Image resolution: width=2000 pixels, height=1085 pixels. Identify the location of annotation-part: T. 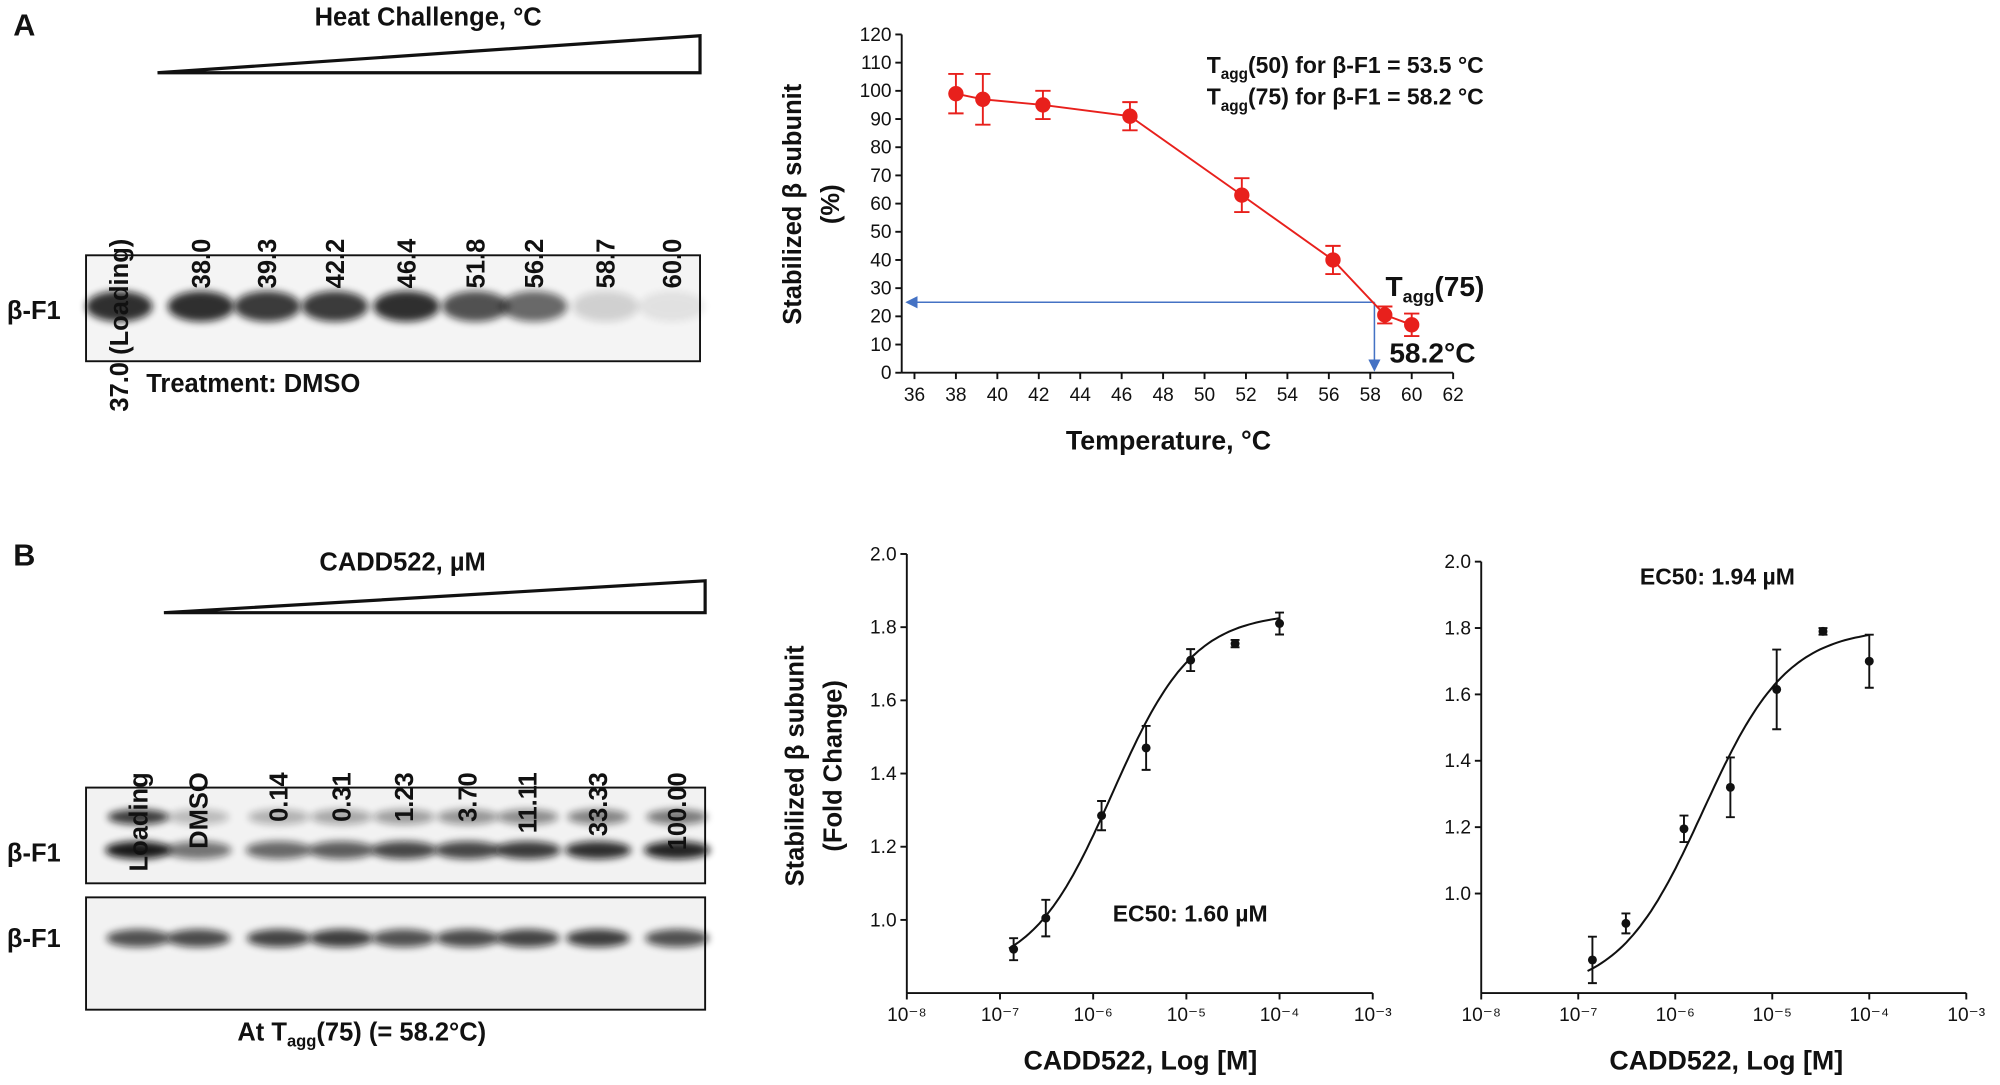
(1214, 65).